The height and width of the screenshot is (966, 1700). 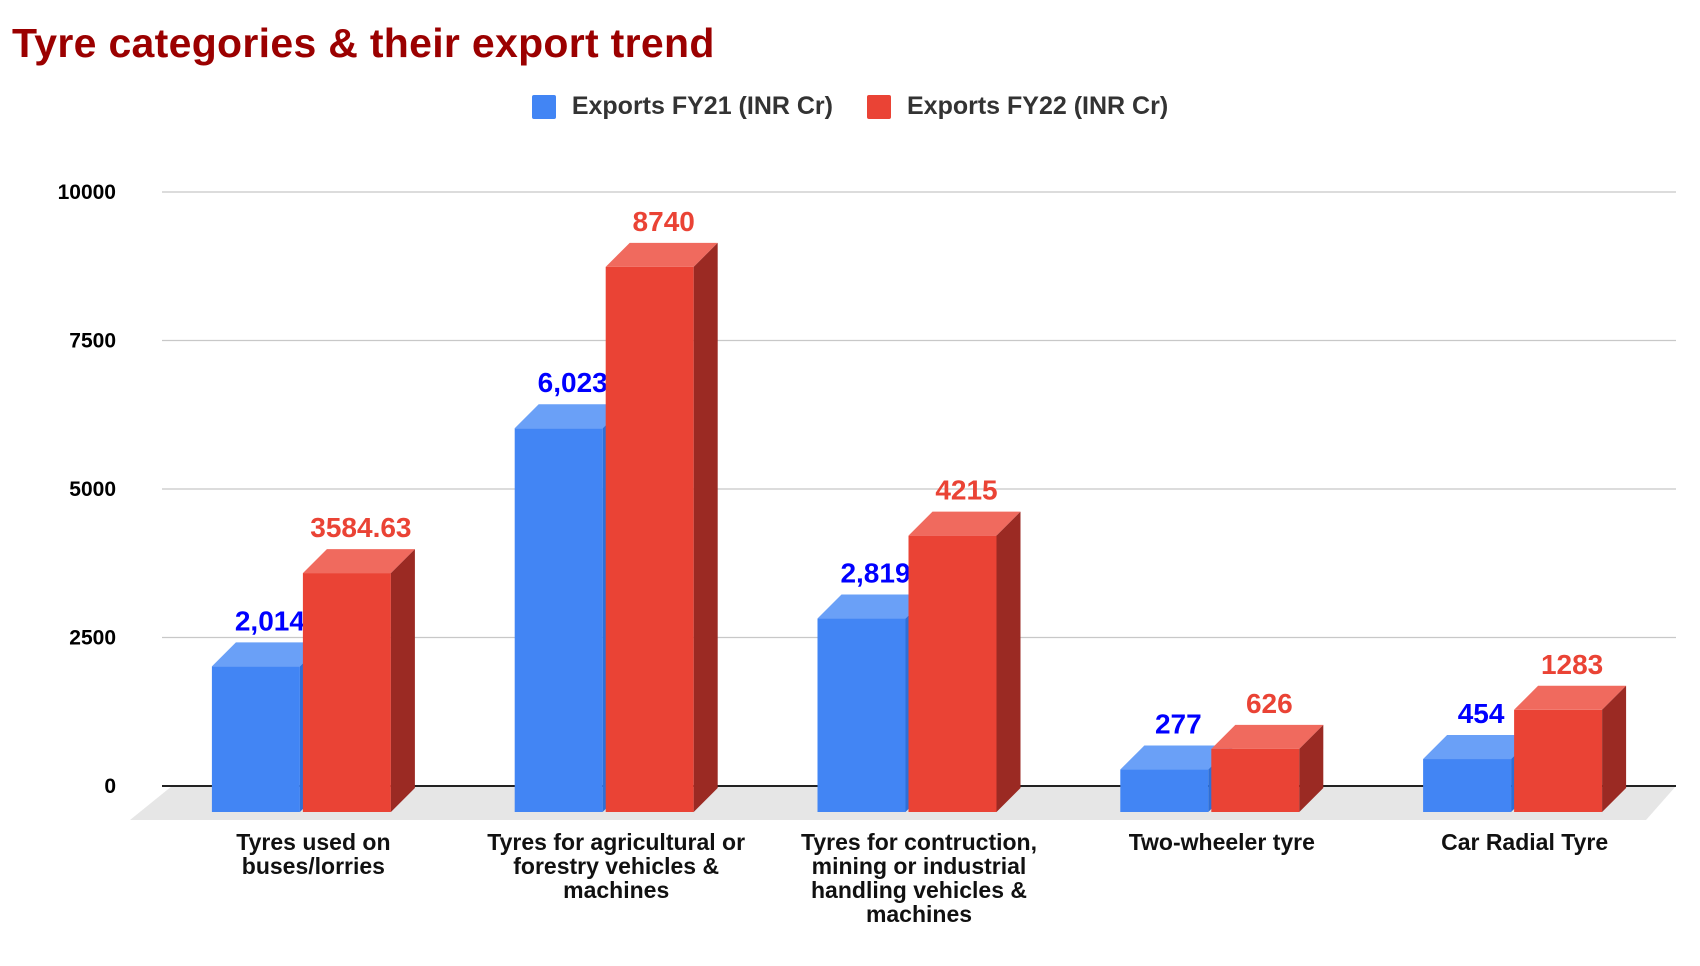 I want to click on data-label: 277, so click(x=1178, y=724).